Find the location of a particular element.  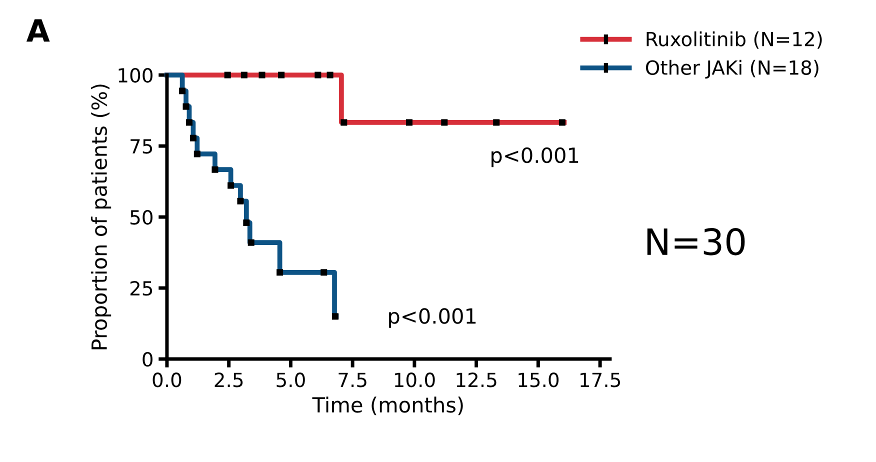

x-tick-label: 10.0 is located at coordinates (414, 380).